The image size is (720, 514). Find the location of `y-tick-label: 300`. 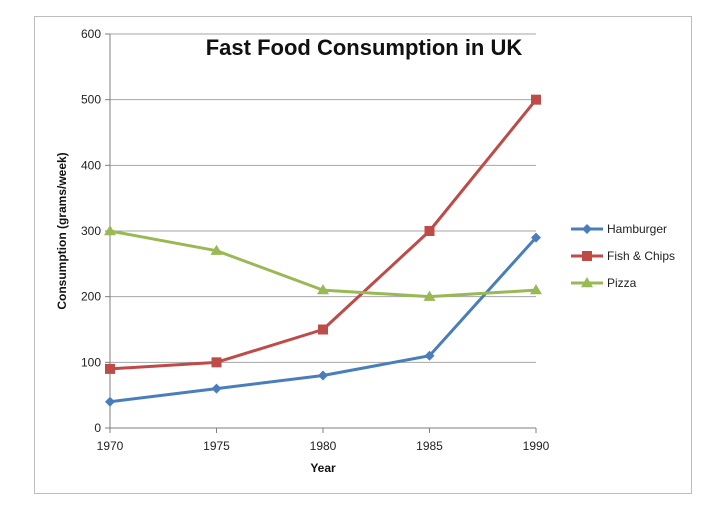

y-tick-label: 300 is located at coordinates (91, 231).